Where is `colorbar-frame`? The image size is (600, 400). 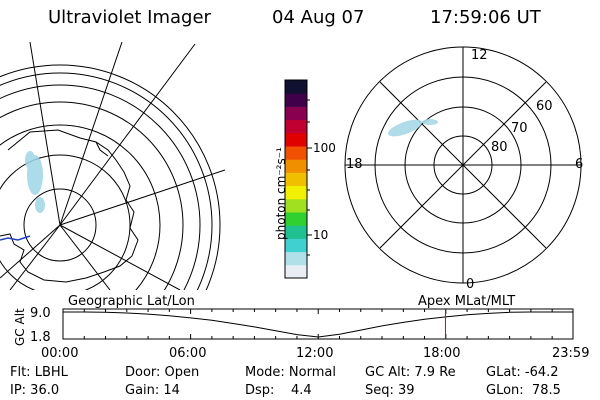
colorbar-frame is located at coordinates (296, 179).